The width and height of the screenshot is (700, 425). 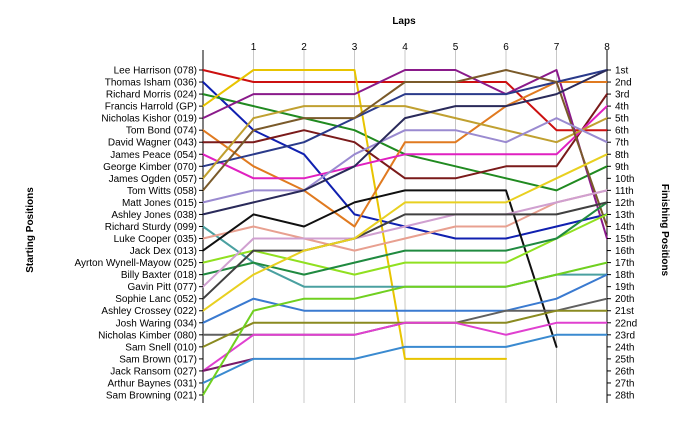 I want to click on x-tick-label: 6, so click(x=506, y=47).